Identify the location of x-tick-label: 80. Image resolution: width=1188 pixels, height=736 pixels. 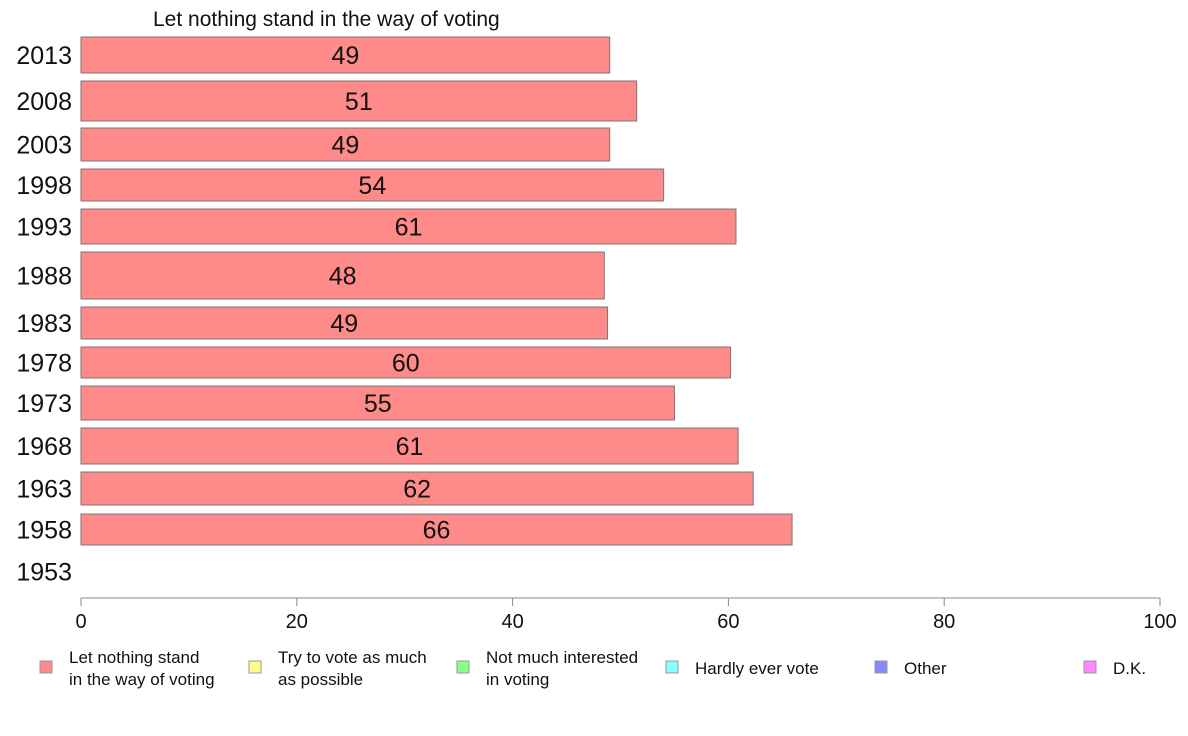
(944, 622).